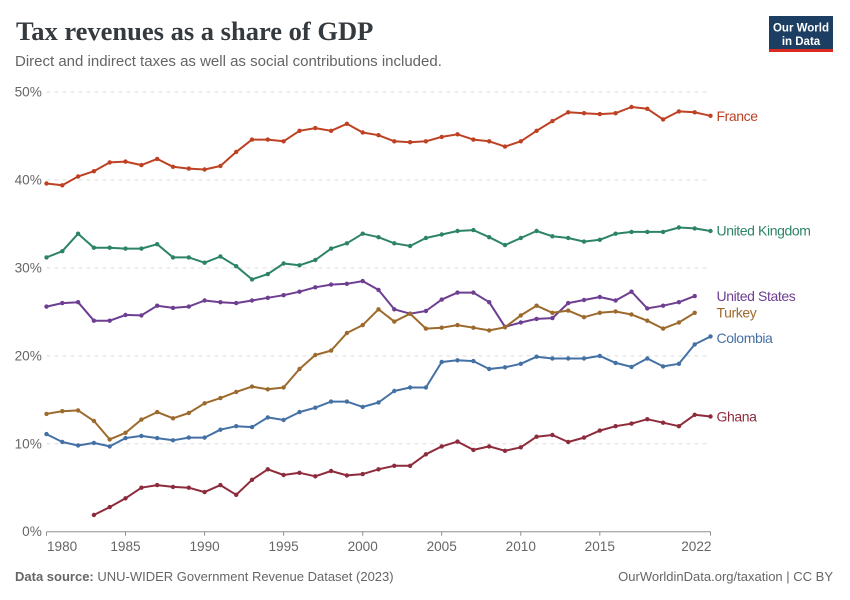 Image resolution: width=850 pixels, height=600 pixels. I want to click on svg-text: 30%, so click(28, 267).